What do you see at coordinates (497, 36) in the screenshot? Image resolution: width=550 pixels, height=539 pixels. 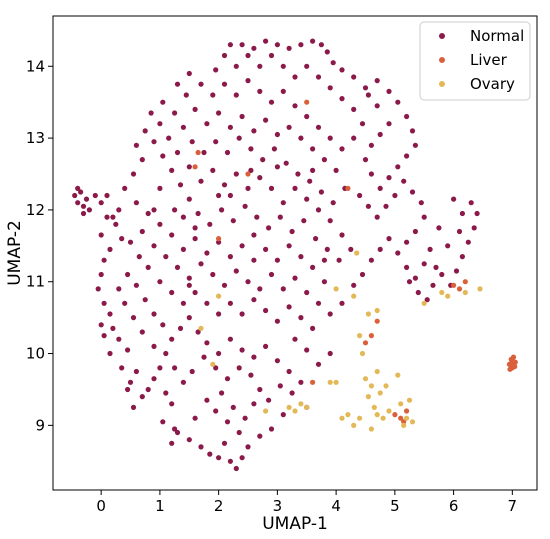 I see `legend-label-normal: Normal` at bounding box center [497, 36].